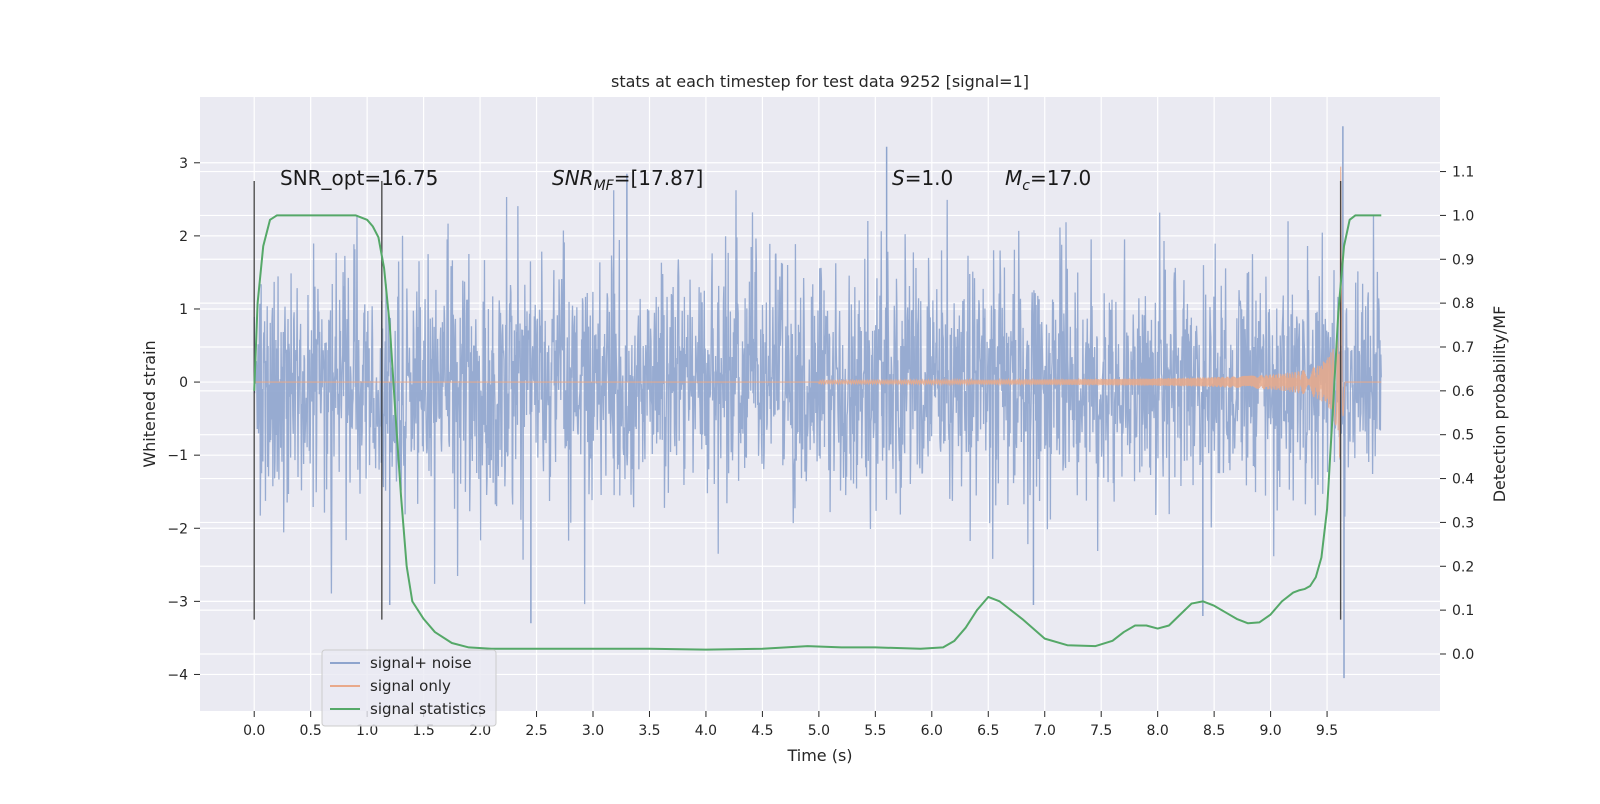  Describe the element at coordinates (177, 529) in the screenshot. I see `y-left-tick-label: −2` at that location.